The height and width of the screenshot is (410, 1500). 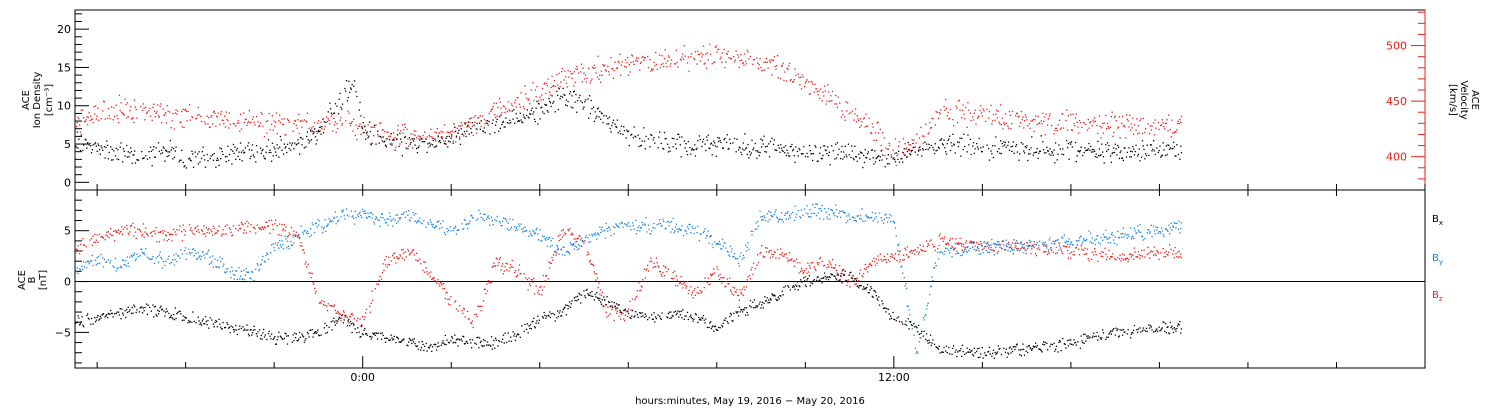 I want to click on x-tick-label: 12:00, so click(x=894, y=377).